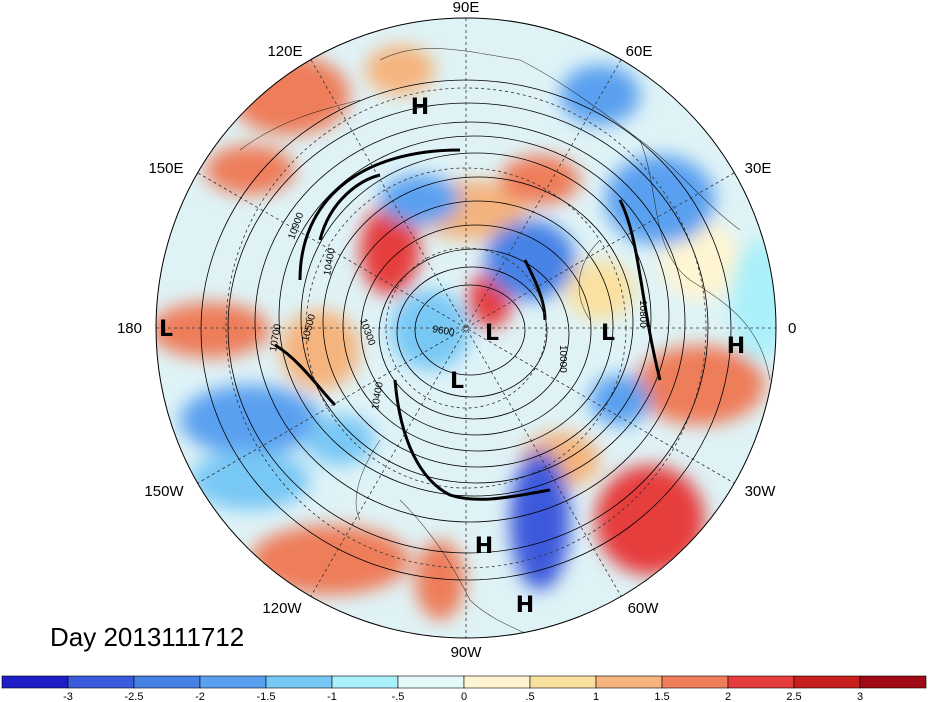 The width and height of the screenshot is (928, 702). I want to click on colorbar-tick-label: 0, so click(464, 696).